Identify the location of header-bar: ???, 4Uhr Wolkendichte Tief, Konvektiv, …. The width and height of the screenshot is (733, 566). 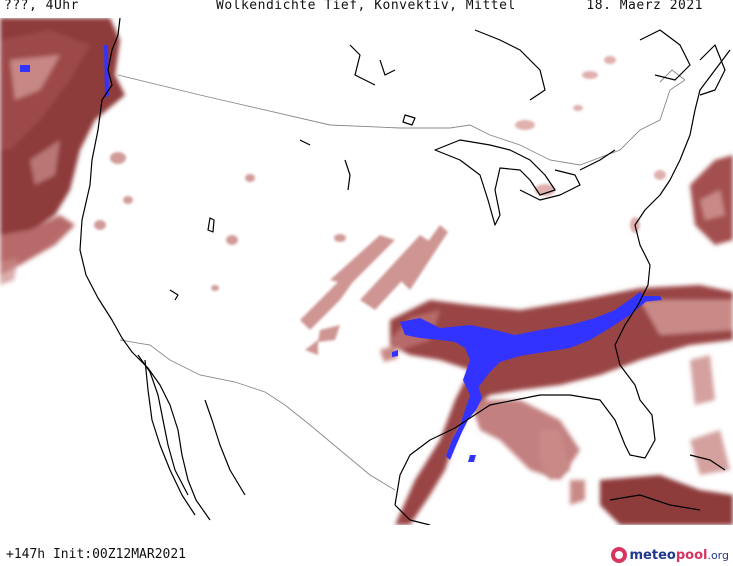
(366, 9).